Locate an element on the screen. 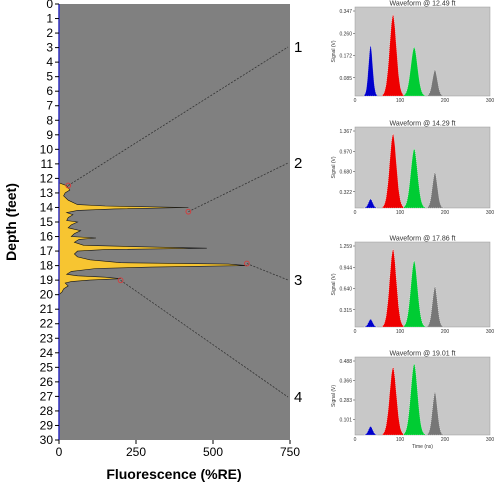  waveform-y-tick-label: 0.283 is located at coordinates (345, 401).